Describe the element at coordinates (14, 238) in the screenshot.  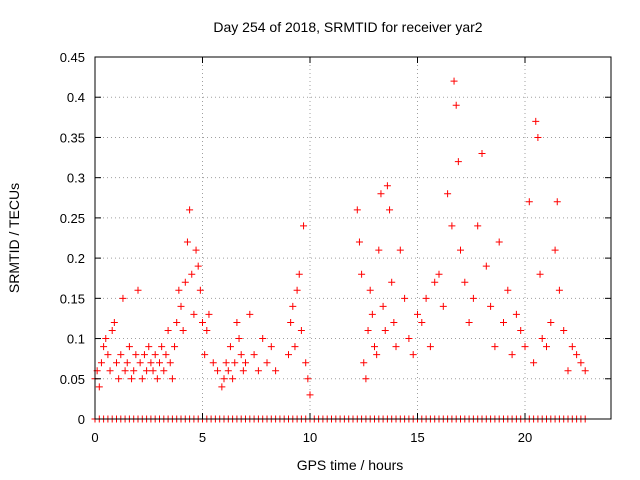
I see `y-axis-label: SRMTID / TECUs` at that location.